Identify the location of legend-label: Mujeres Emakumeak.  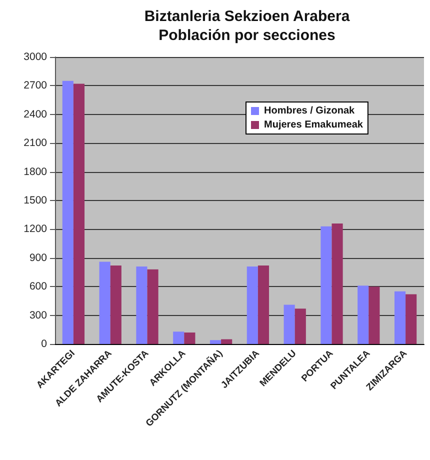
(314, 125).